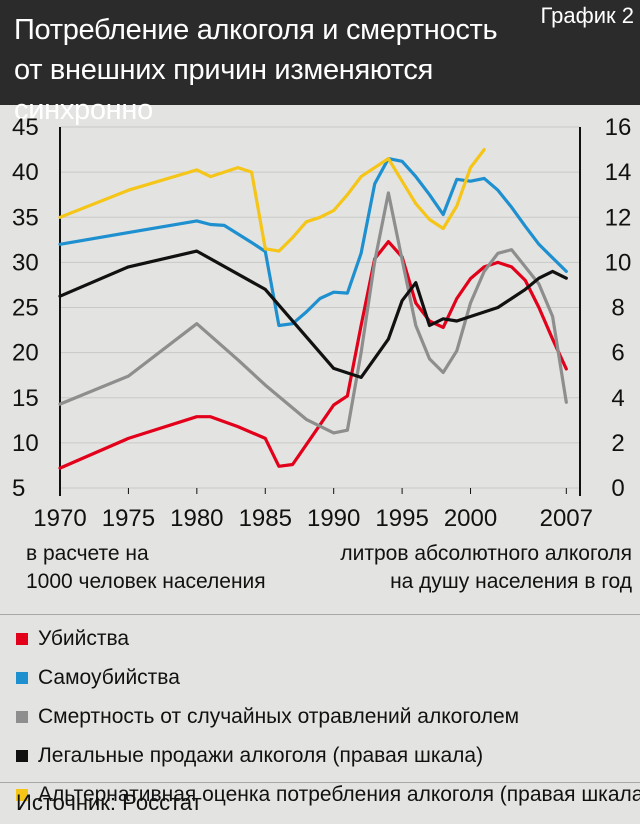  I want to click on legend-label-homicides: Убийства, so click(84, 638).